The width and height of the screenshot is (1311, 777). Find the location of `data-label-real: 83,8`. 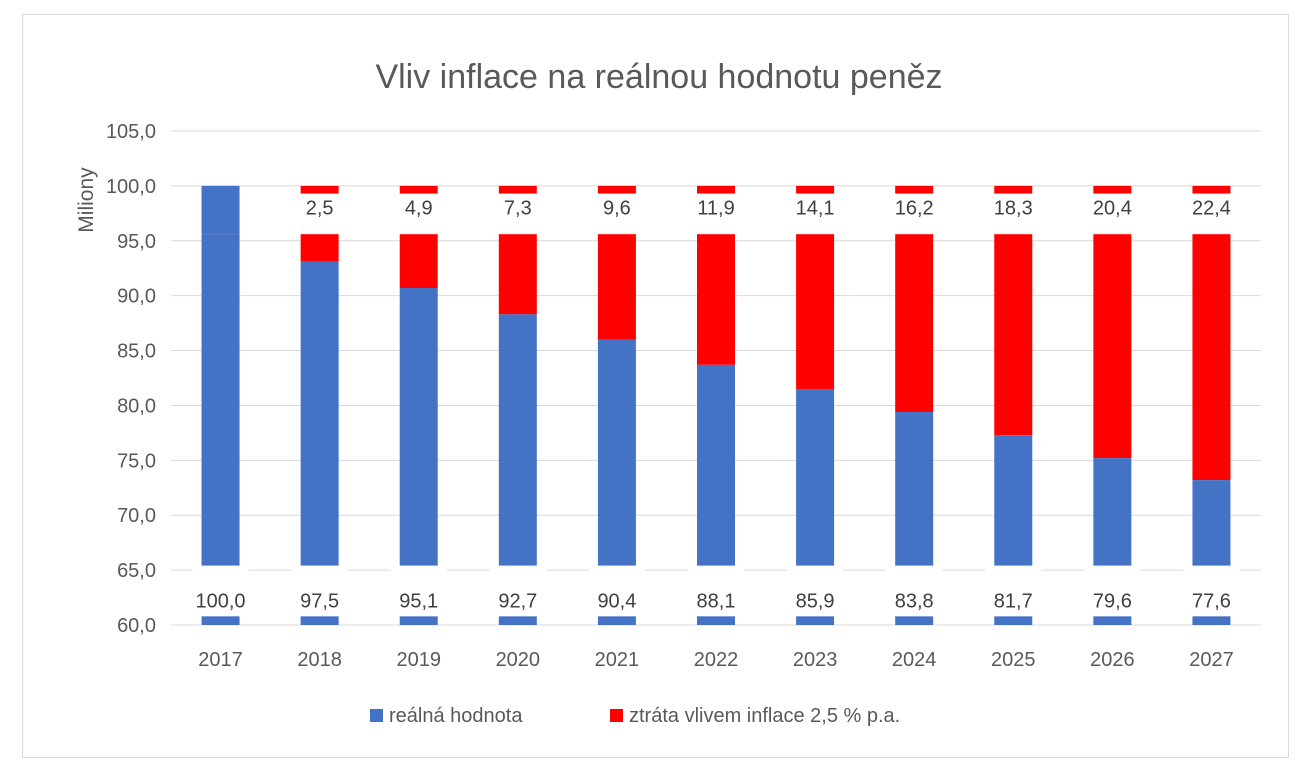

data-label-real: 83,8 is located at coordinates (914, 601).